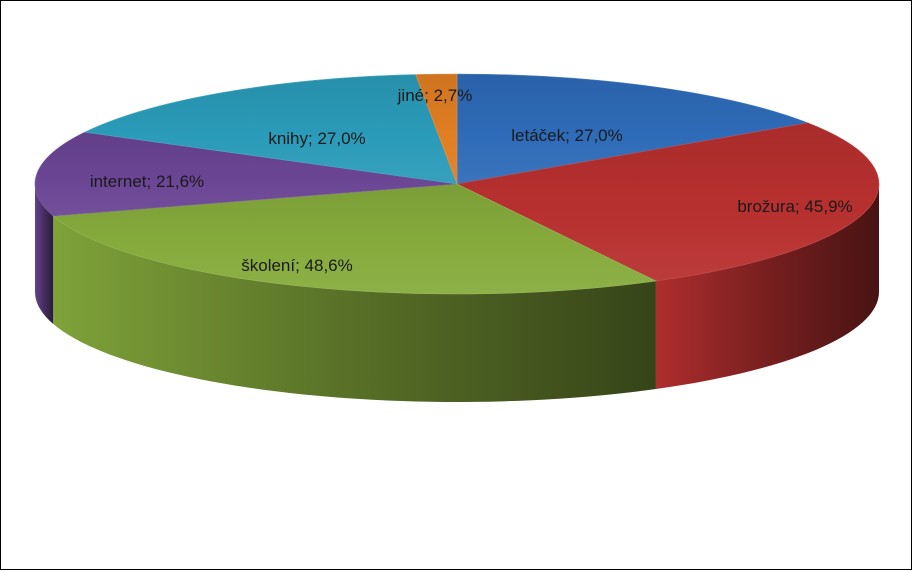 The width and height of the screenshot is (912, 571). What do you see at coordinates (436, 129) in the screenshot?
I see `pie-slice-jiné` at bounding box center [436, 129].